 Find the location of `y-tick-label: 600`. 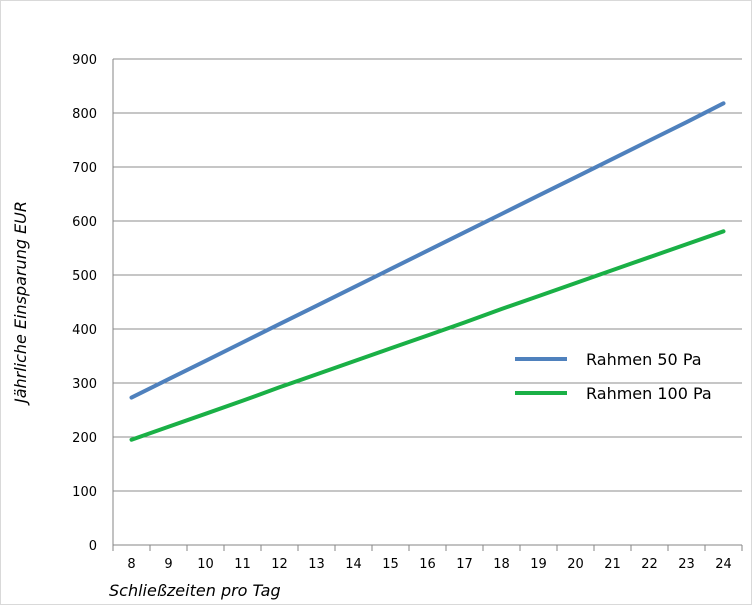

y-tick-label: 600 is located at coordinates (84, 222).